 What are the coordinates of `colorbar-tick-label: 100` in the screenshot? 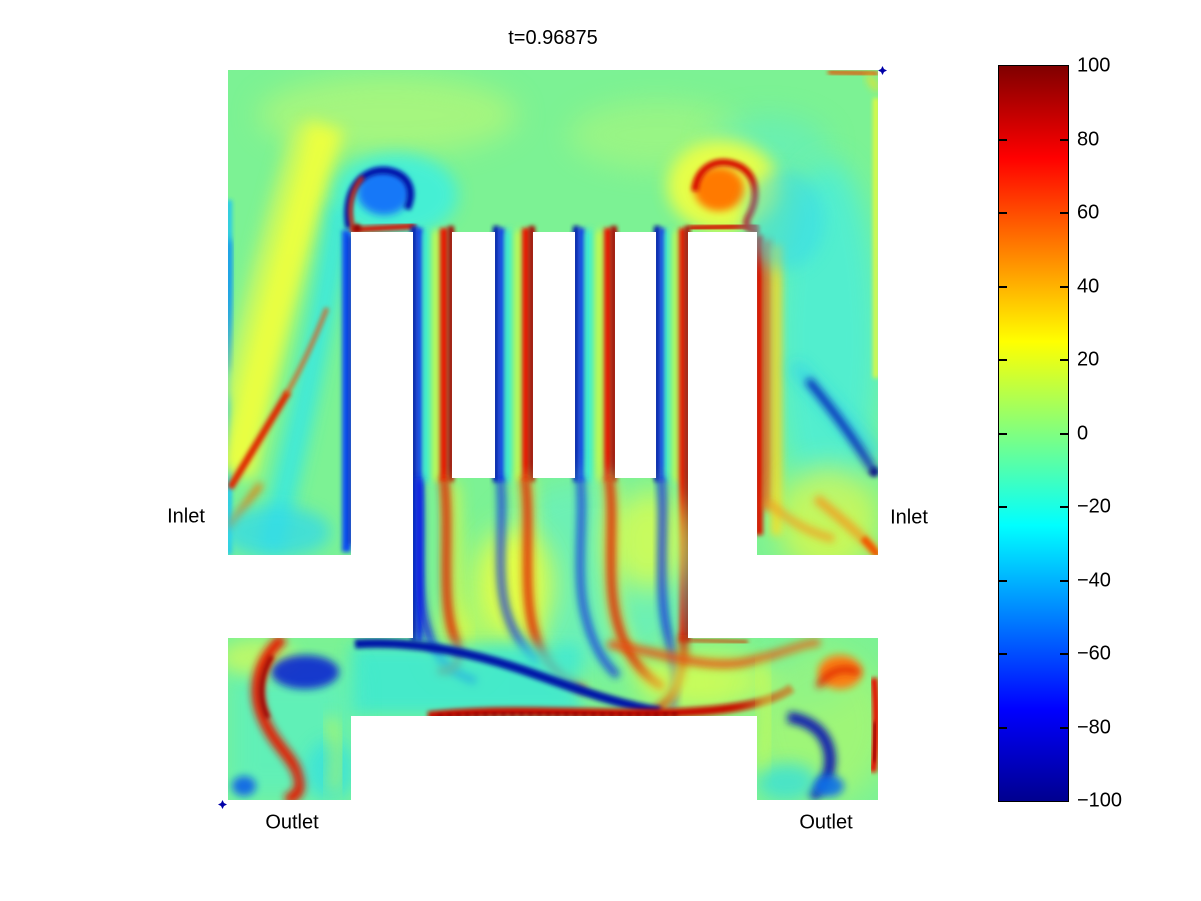 It's located at (1094, 65).